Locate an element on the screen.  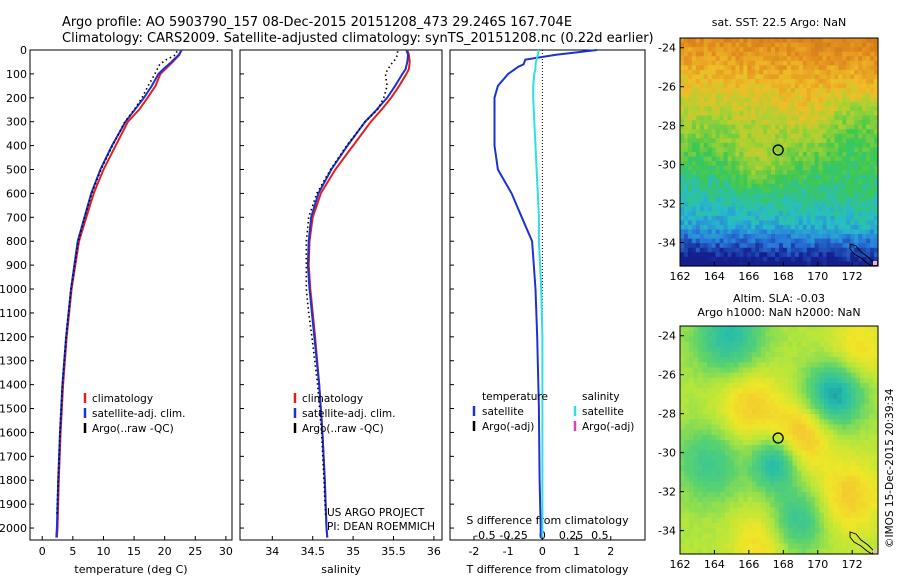
lon-tick-label: 172 is located at coordinates (852, 564).